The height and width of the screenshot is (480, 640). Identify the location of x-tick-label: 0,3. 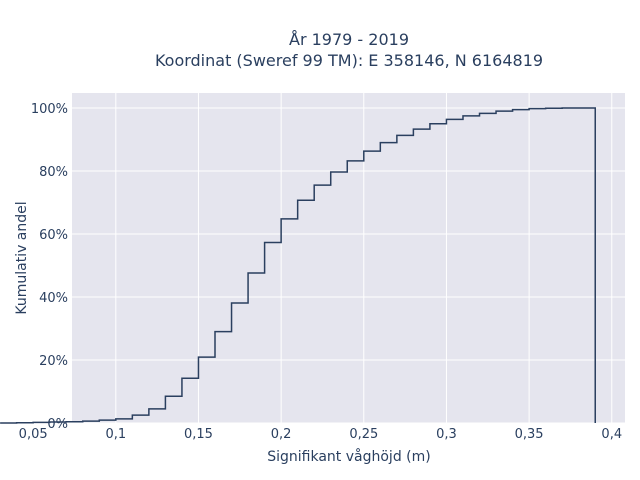
(446, 434).